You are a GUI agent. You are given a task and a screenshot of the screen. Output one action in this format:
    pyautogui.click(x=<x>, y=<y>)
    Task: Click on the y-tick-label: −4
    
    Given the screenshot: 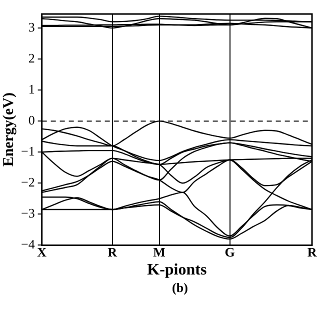 What is the action you would take?
    pyautogui.click(x=28, y=244)
    